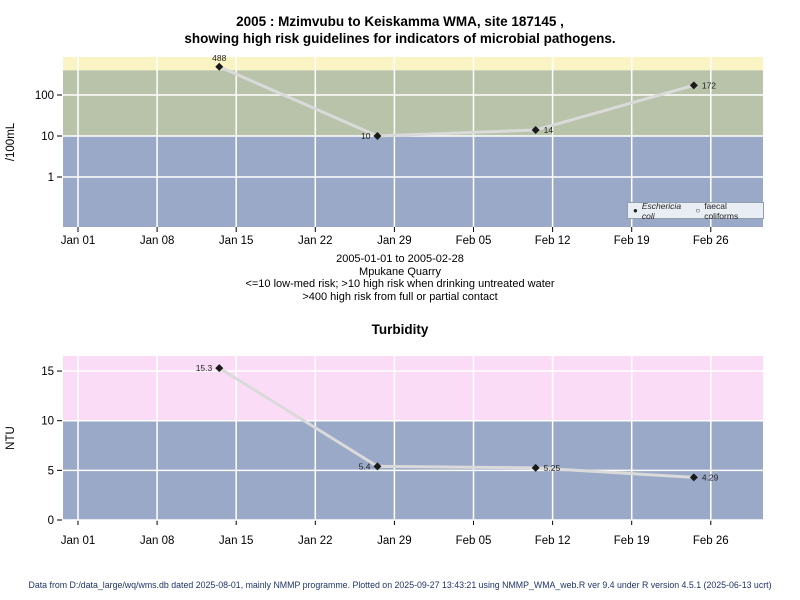 This screenshot has width=800, height=600. I want to click on y-tick-label: 1, so click(51, 178).